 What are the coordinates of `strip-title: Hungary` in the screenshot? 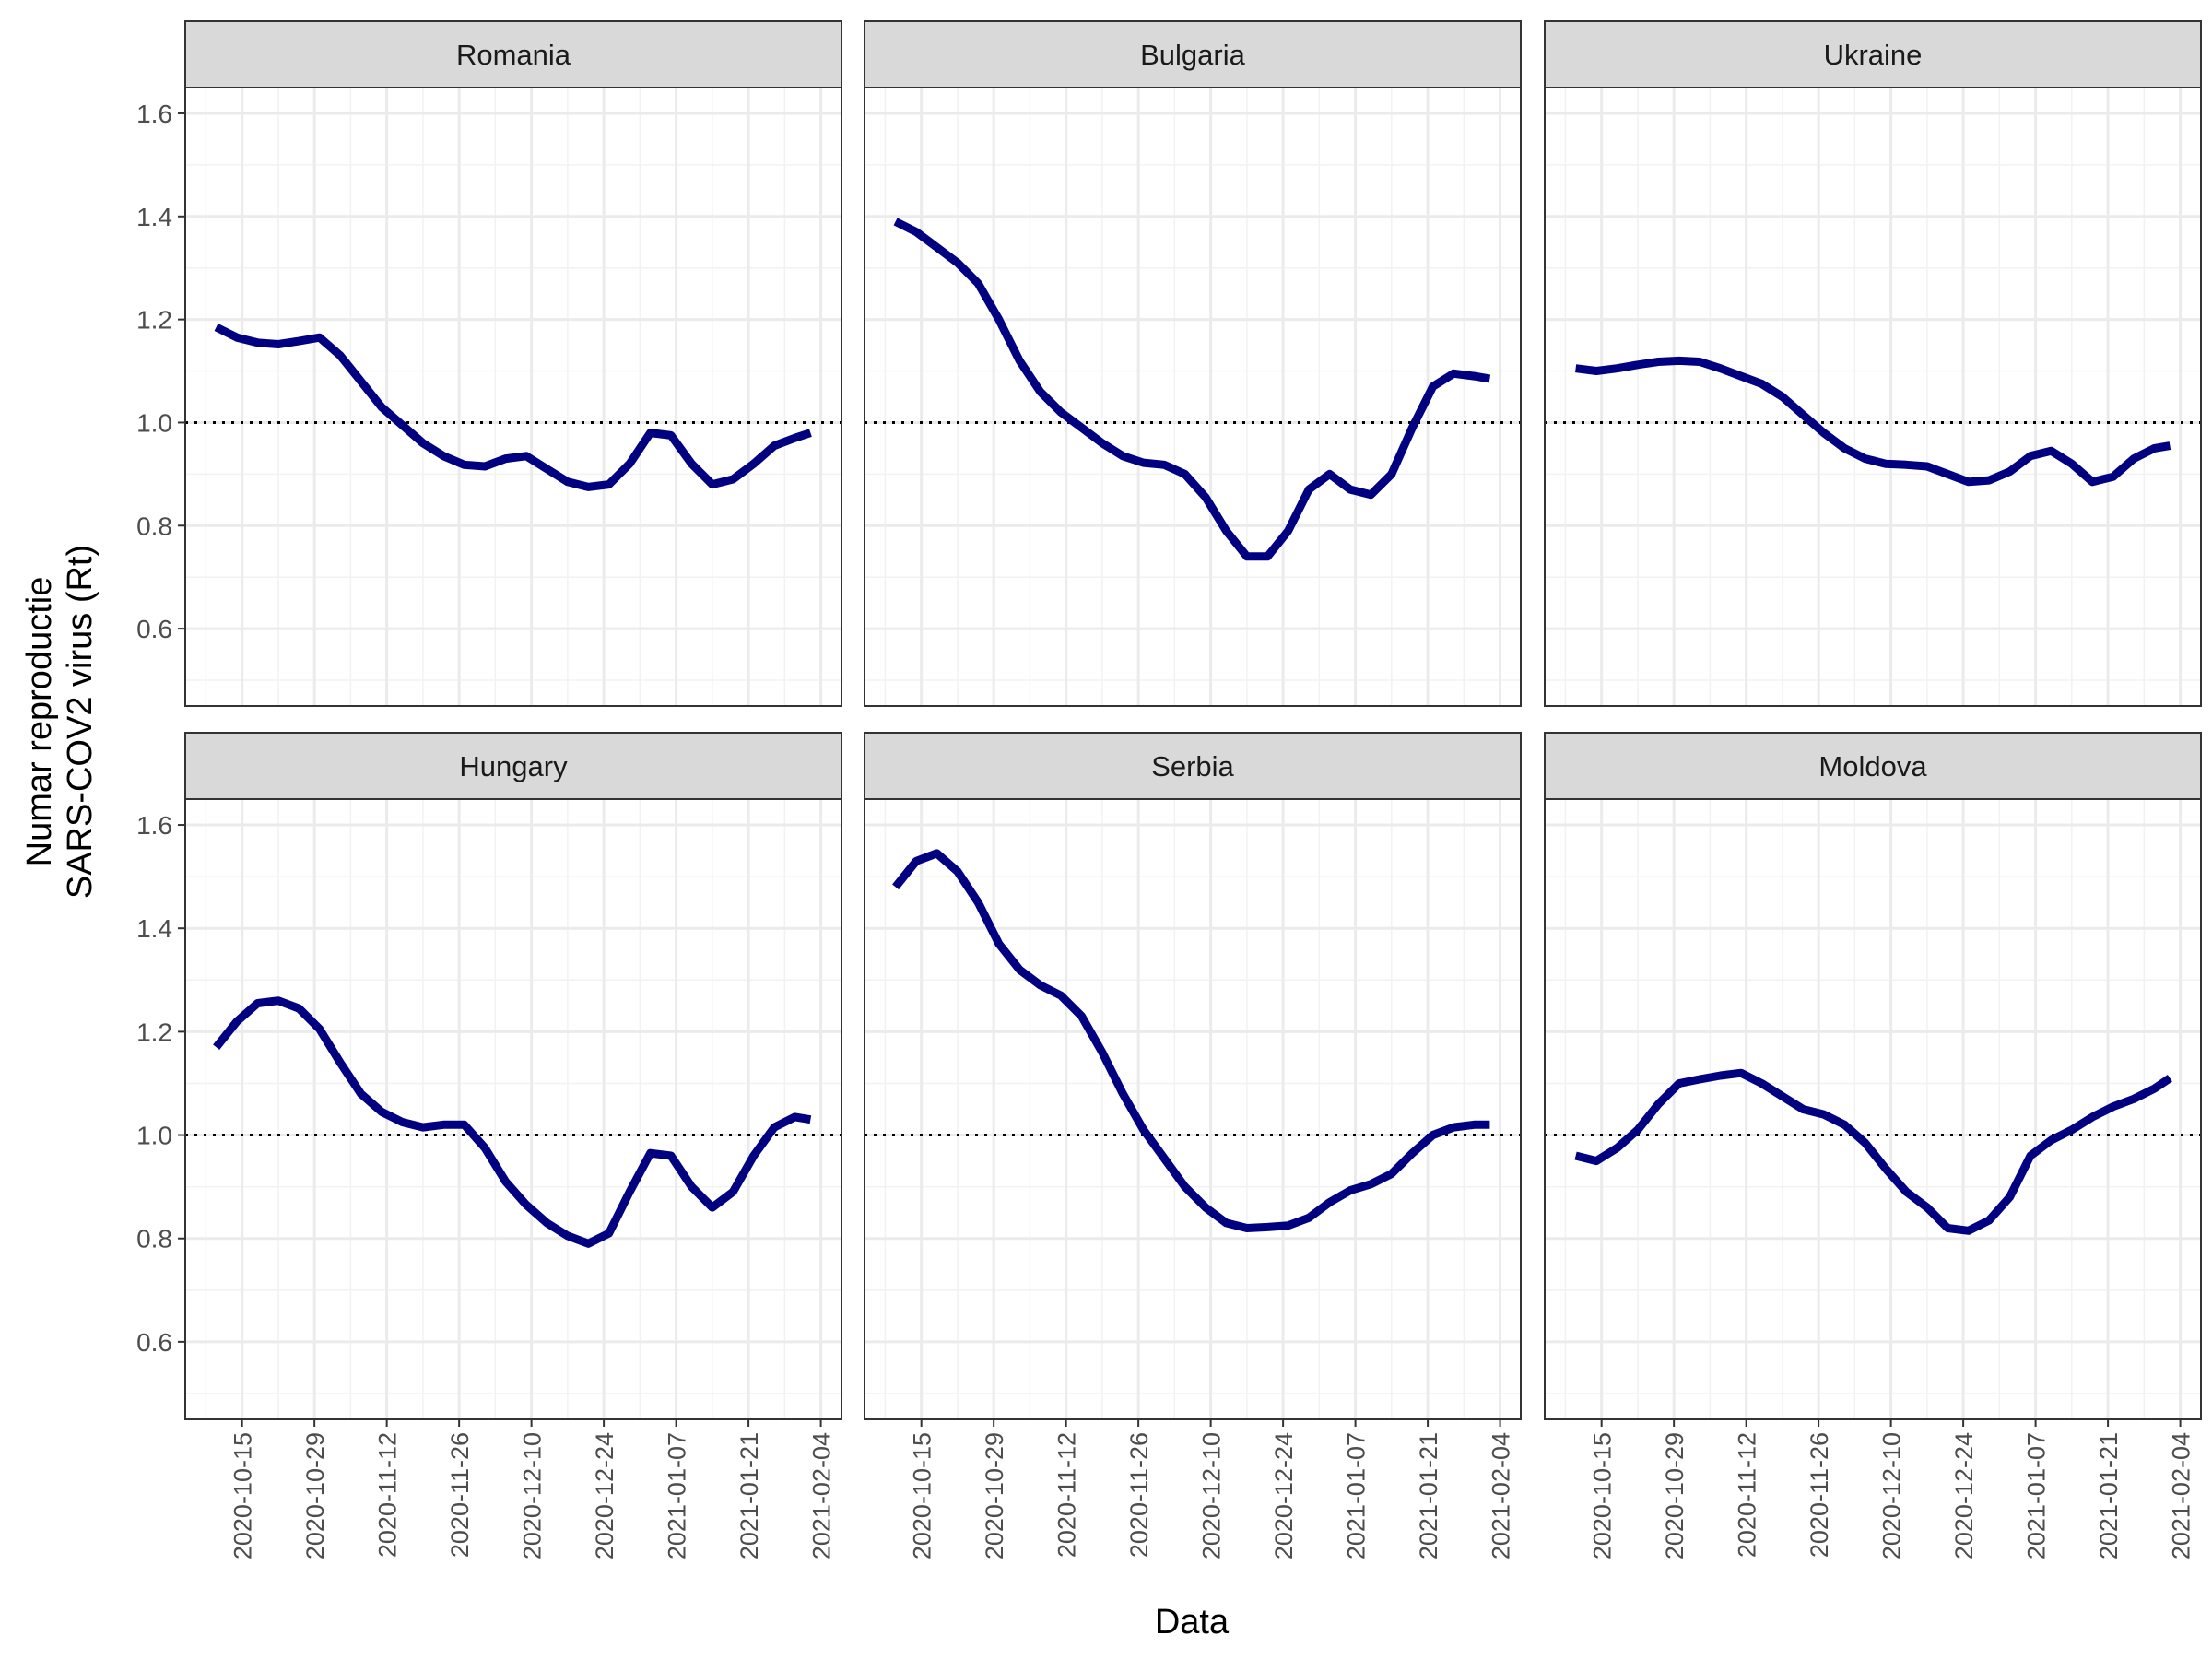 It's located at (513, 766).